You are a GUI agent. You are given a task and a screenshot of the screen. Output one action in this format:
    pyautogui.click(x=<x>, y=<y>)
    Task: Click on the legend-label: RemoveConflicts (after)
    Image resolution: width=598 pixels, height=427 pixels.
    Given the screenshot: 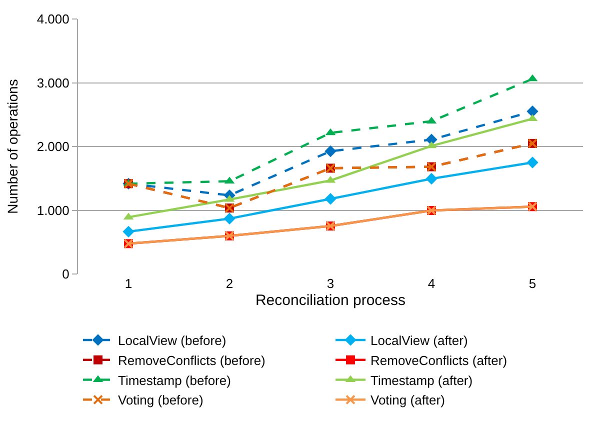 What is the action you would take?
    pyautogui.click(x=439, y=360)
    